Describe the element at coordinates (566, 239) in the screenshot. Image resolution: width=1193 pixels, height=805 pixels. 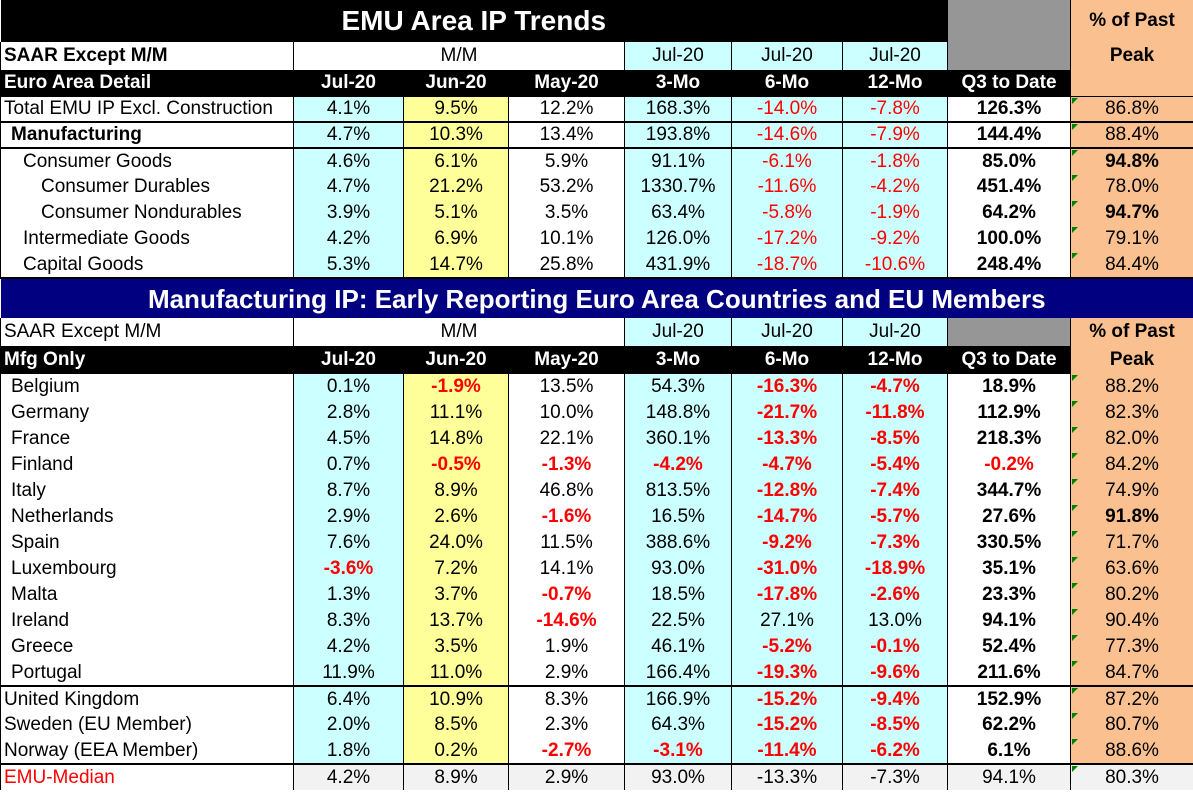
I see `cell-may: 10.1%` at that location.